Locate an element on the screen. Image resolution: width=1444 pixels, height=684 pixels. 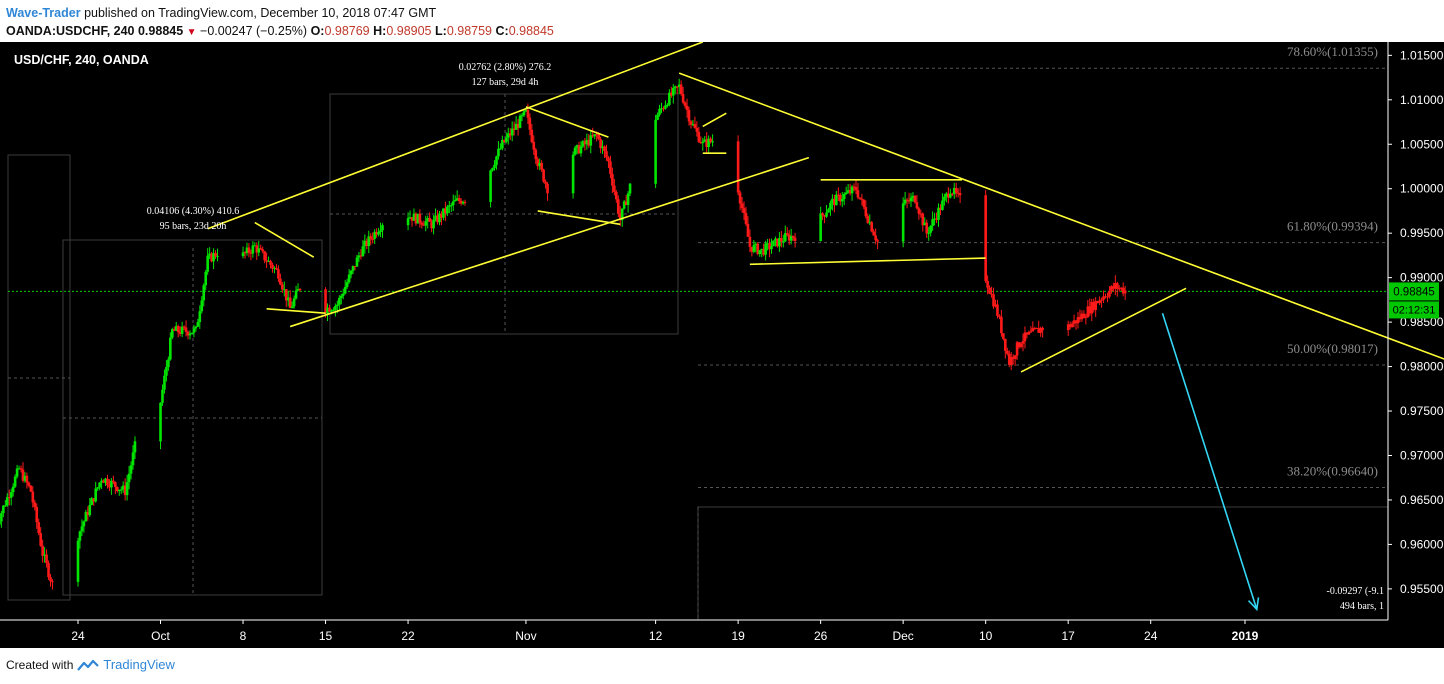
price-tick-label: 0.98500 is located at coordinates (1422, 322).